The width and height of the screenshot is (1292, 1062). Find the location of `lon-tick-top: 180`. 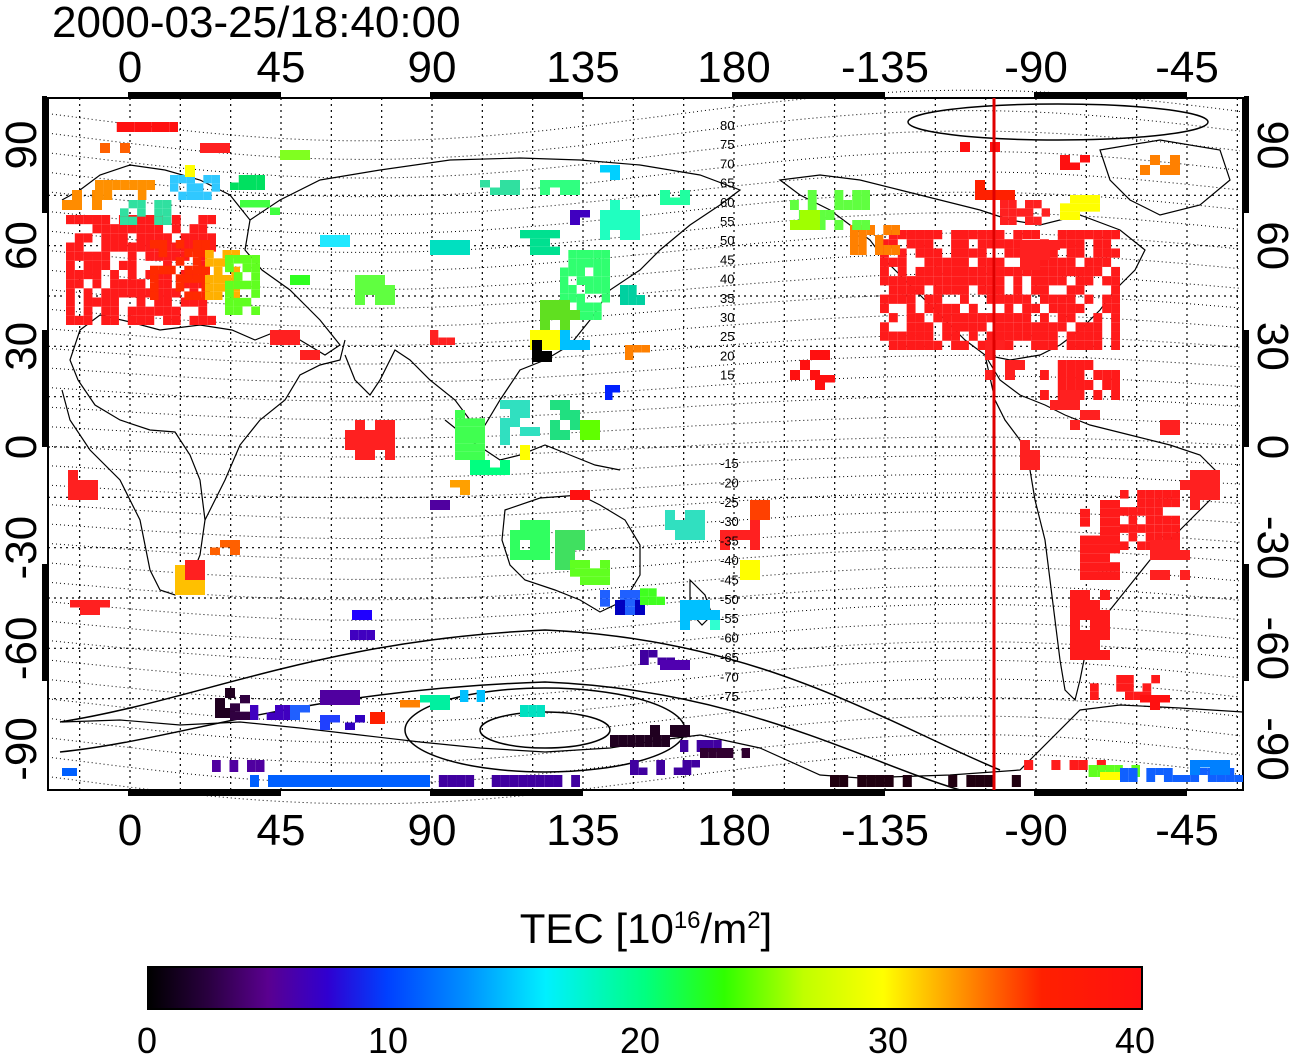

lon-tick-top: 180 is located at coordinates (733, 67).